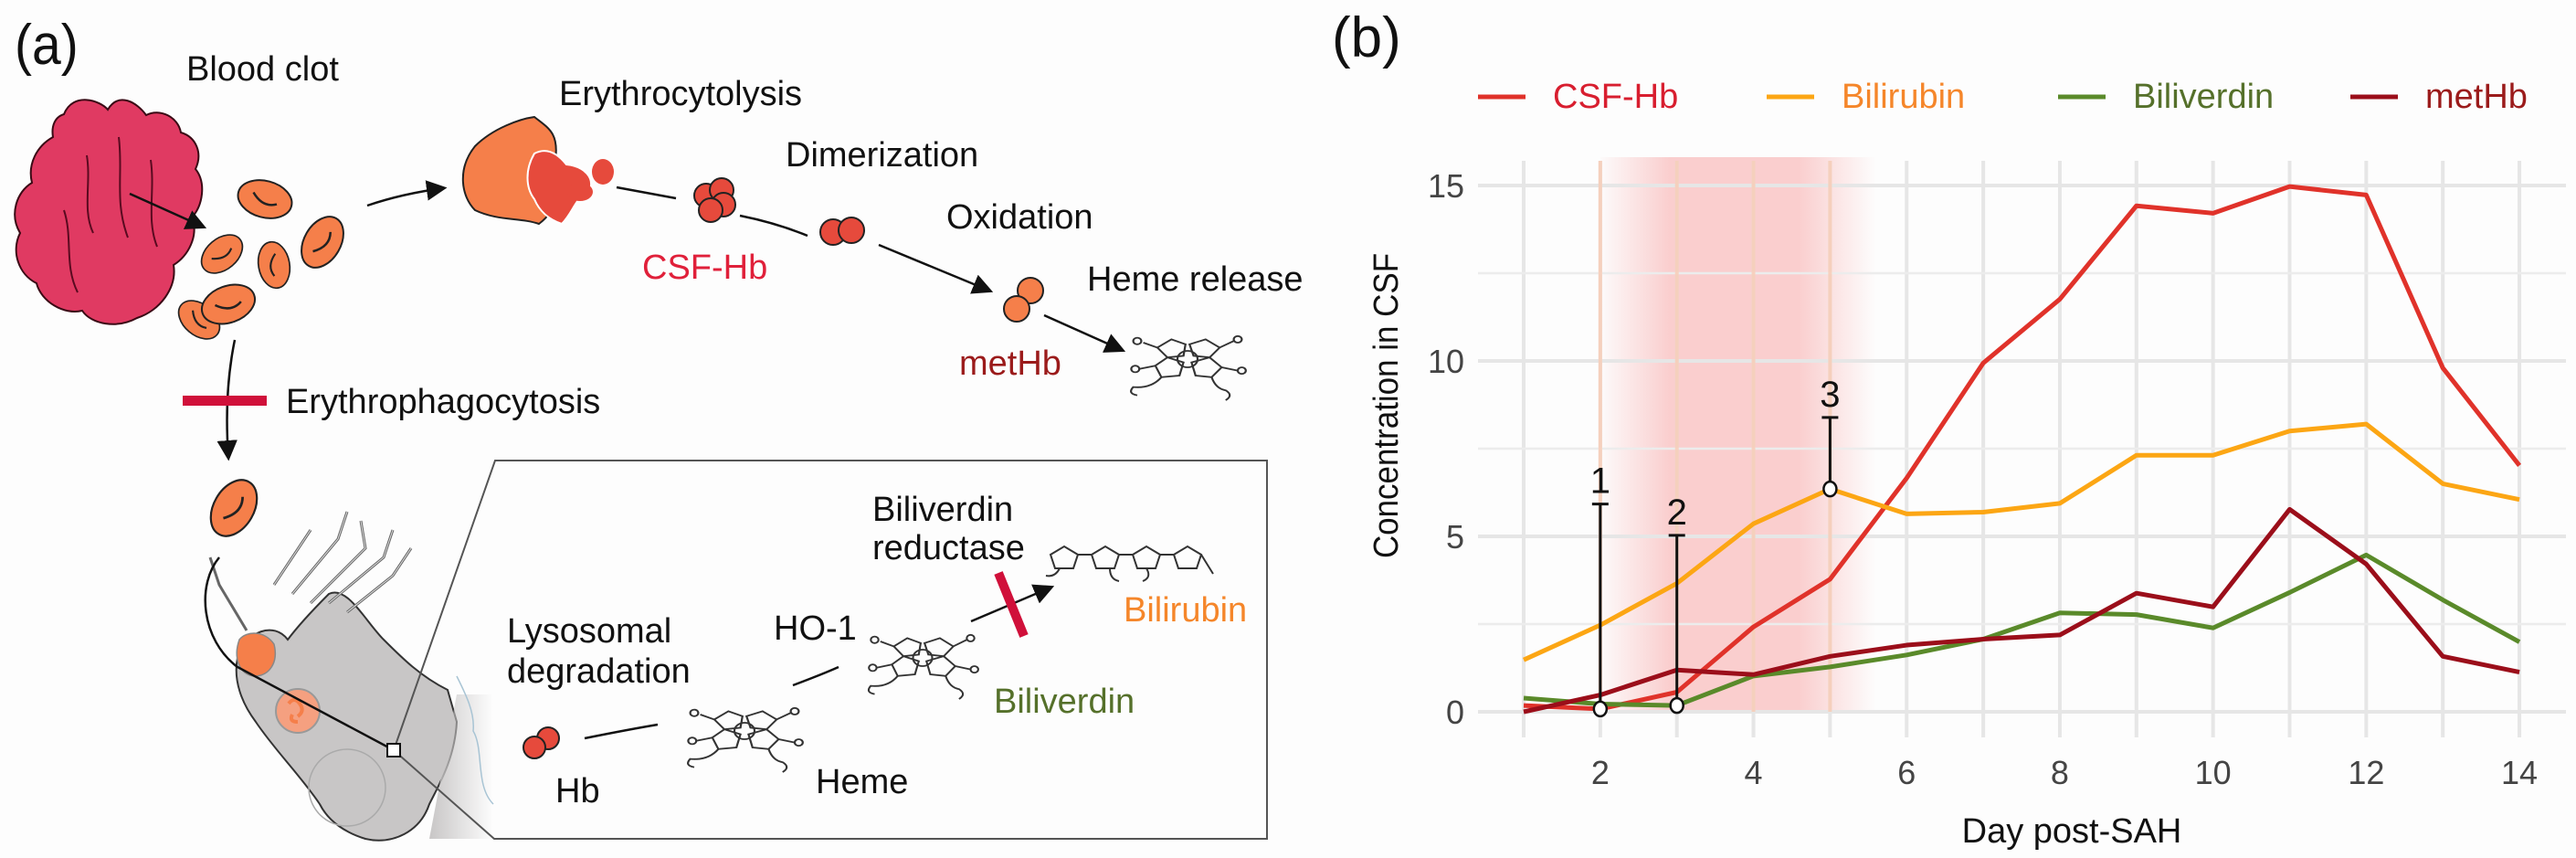  I want to click on engulfment-path, so click(299, 654).